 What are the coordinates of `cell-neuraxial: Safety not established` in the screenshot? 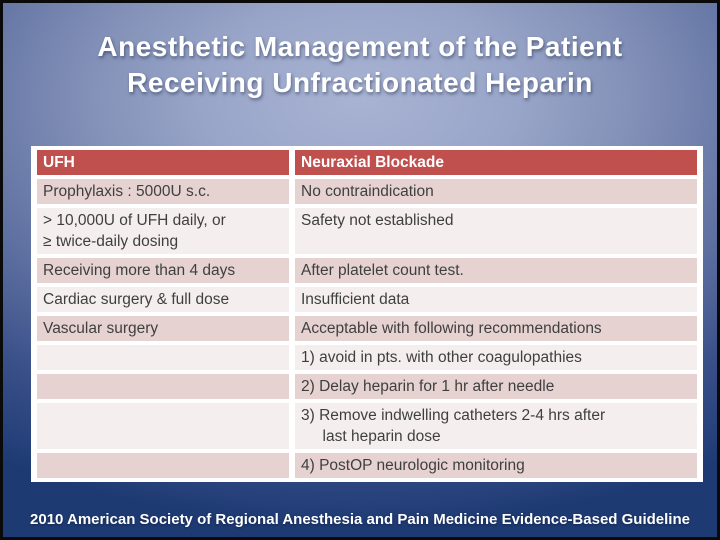 It's located at (496, 231).